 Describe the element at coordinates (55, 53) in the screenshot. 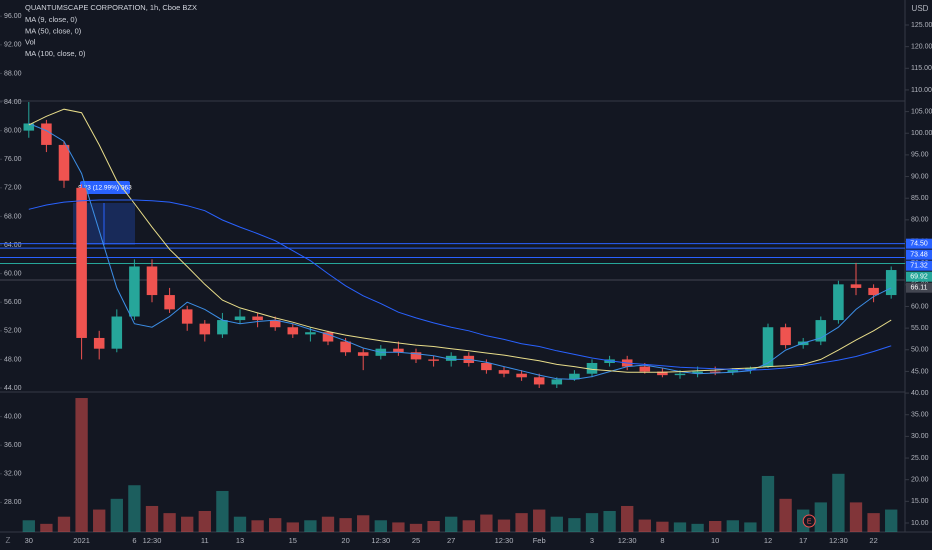

I see `legend-entry: MA (100, close, 0)` at that location.